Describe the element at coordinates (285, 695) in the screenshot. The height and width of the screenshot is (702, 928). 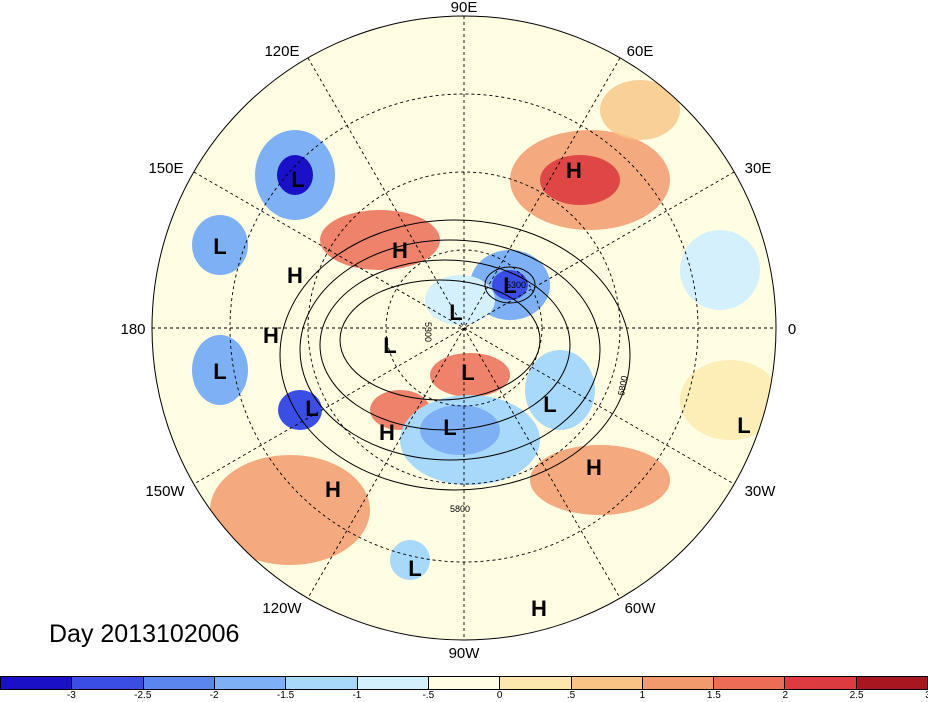
I see `colorbar-tick-label: -1.5` at that location.